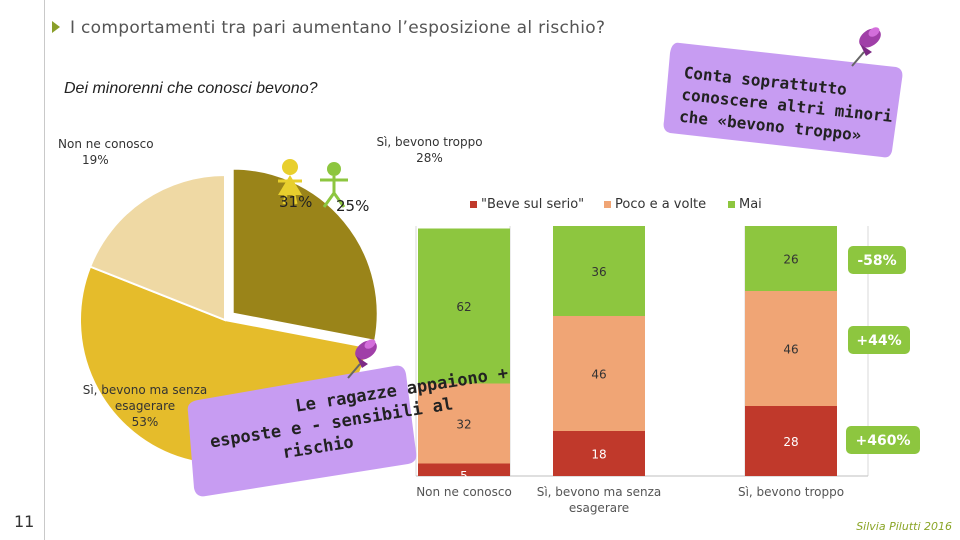 The height and width of the screenshot is (540, 960). I want to click on change-badge-label: +44%, so click(878, 341).